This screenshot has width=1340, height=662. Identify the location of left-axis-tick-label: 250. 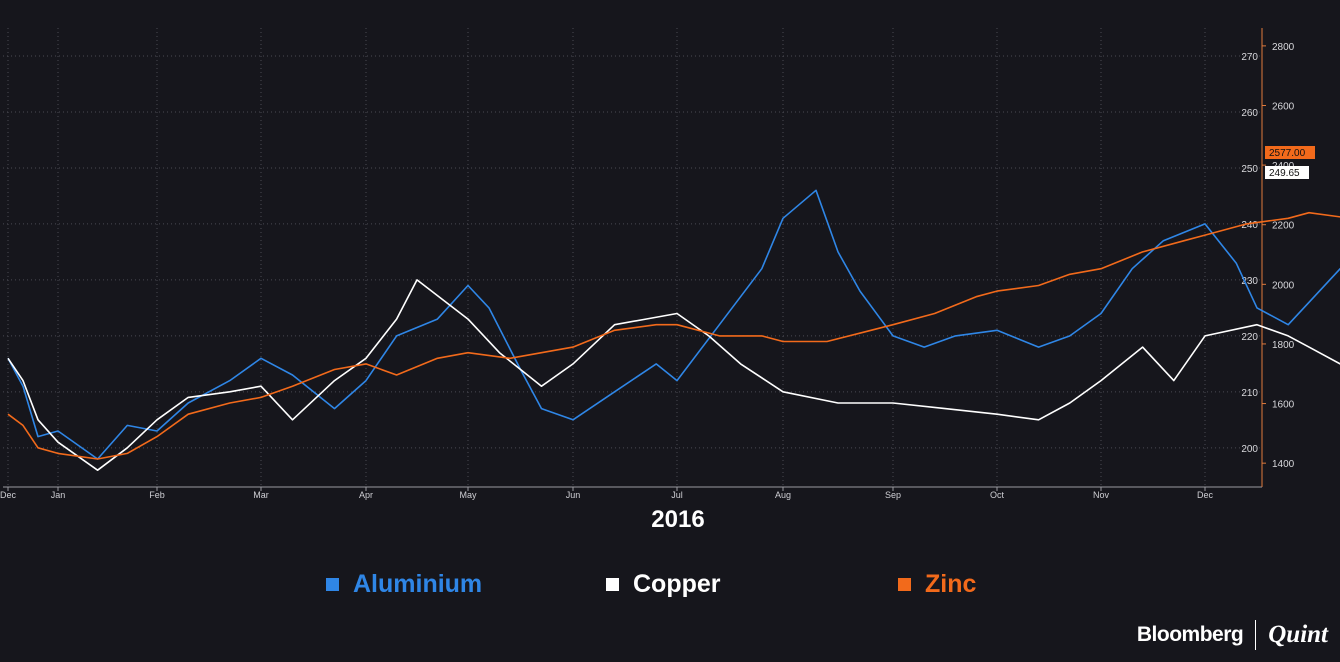
(1249, 169).